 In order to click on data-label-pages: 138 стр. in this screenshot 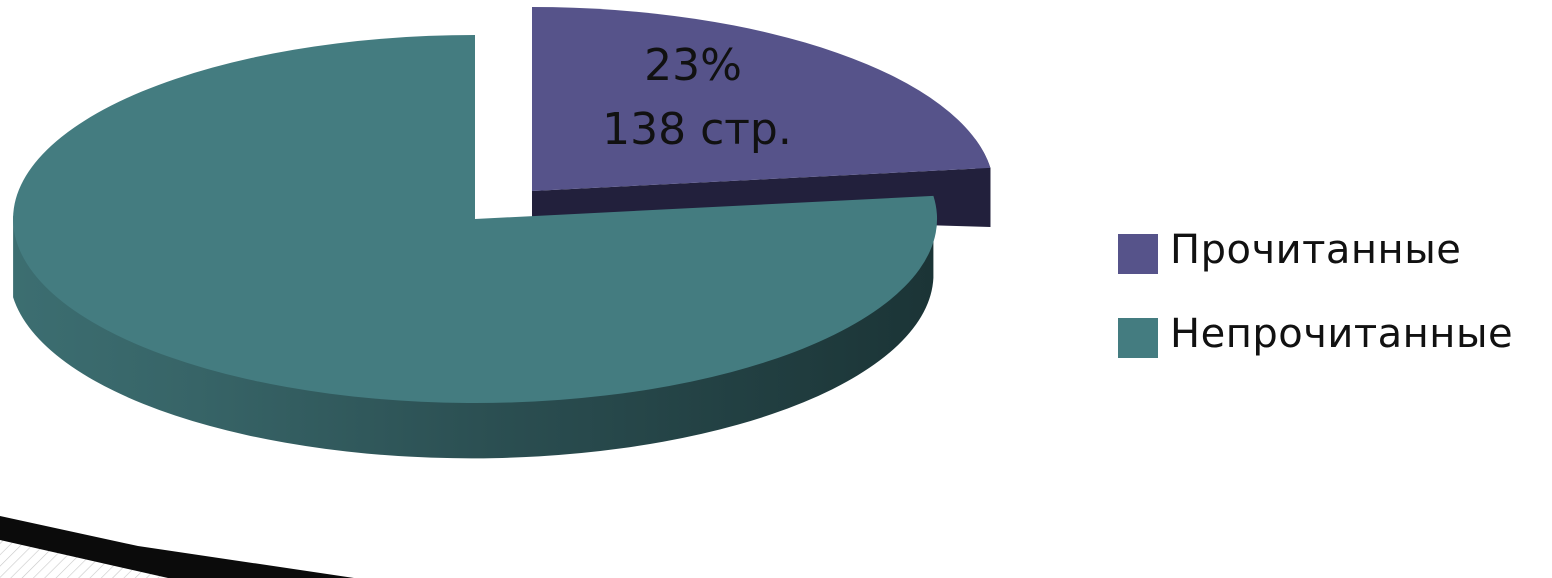, I will do `click(697, 129)`.